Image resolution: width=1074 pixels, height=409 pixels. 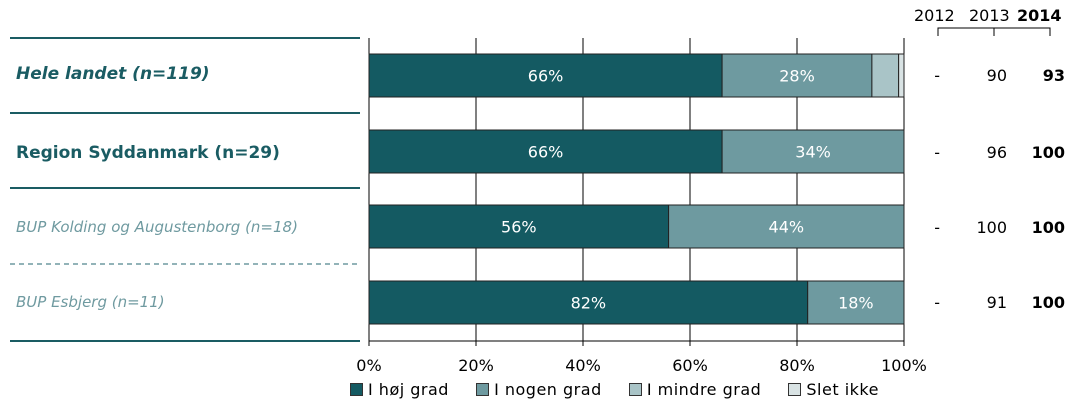 I want to click on x-tick-label: 100%, so click(x=904, y=365).